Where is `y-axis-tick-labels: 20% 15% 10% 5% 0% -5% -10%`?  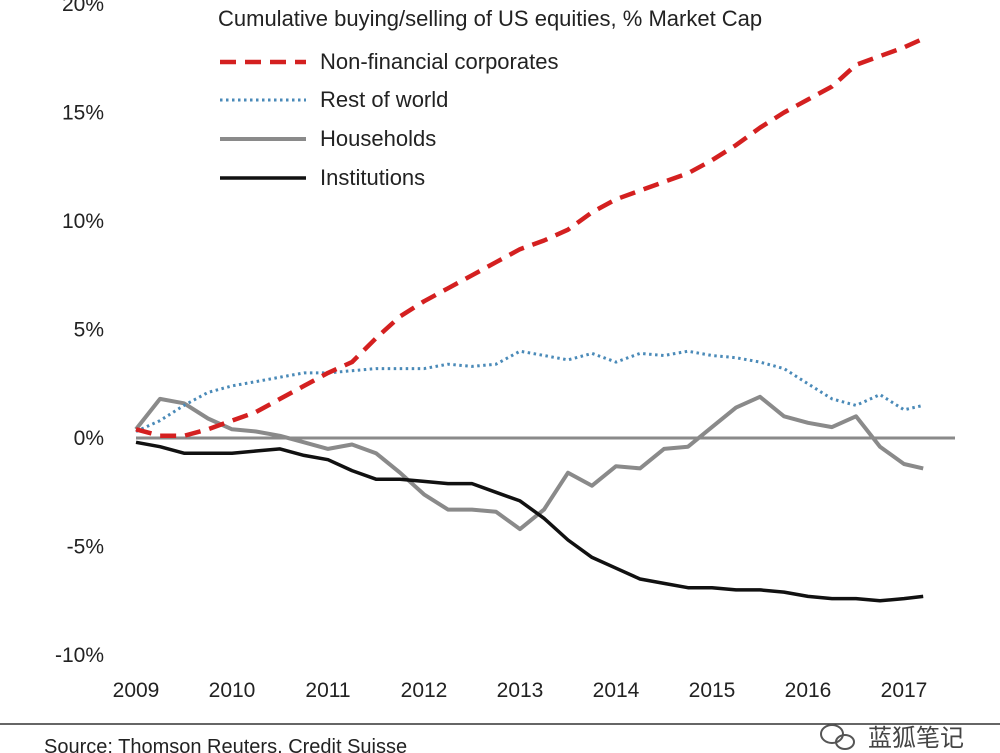
y-axis-tick-labels: 20% 15% 10% 5% 0% -5% -10% is located at coordinates (79, 333).